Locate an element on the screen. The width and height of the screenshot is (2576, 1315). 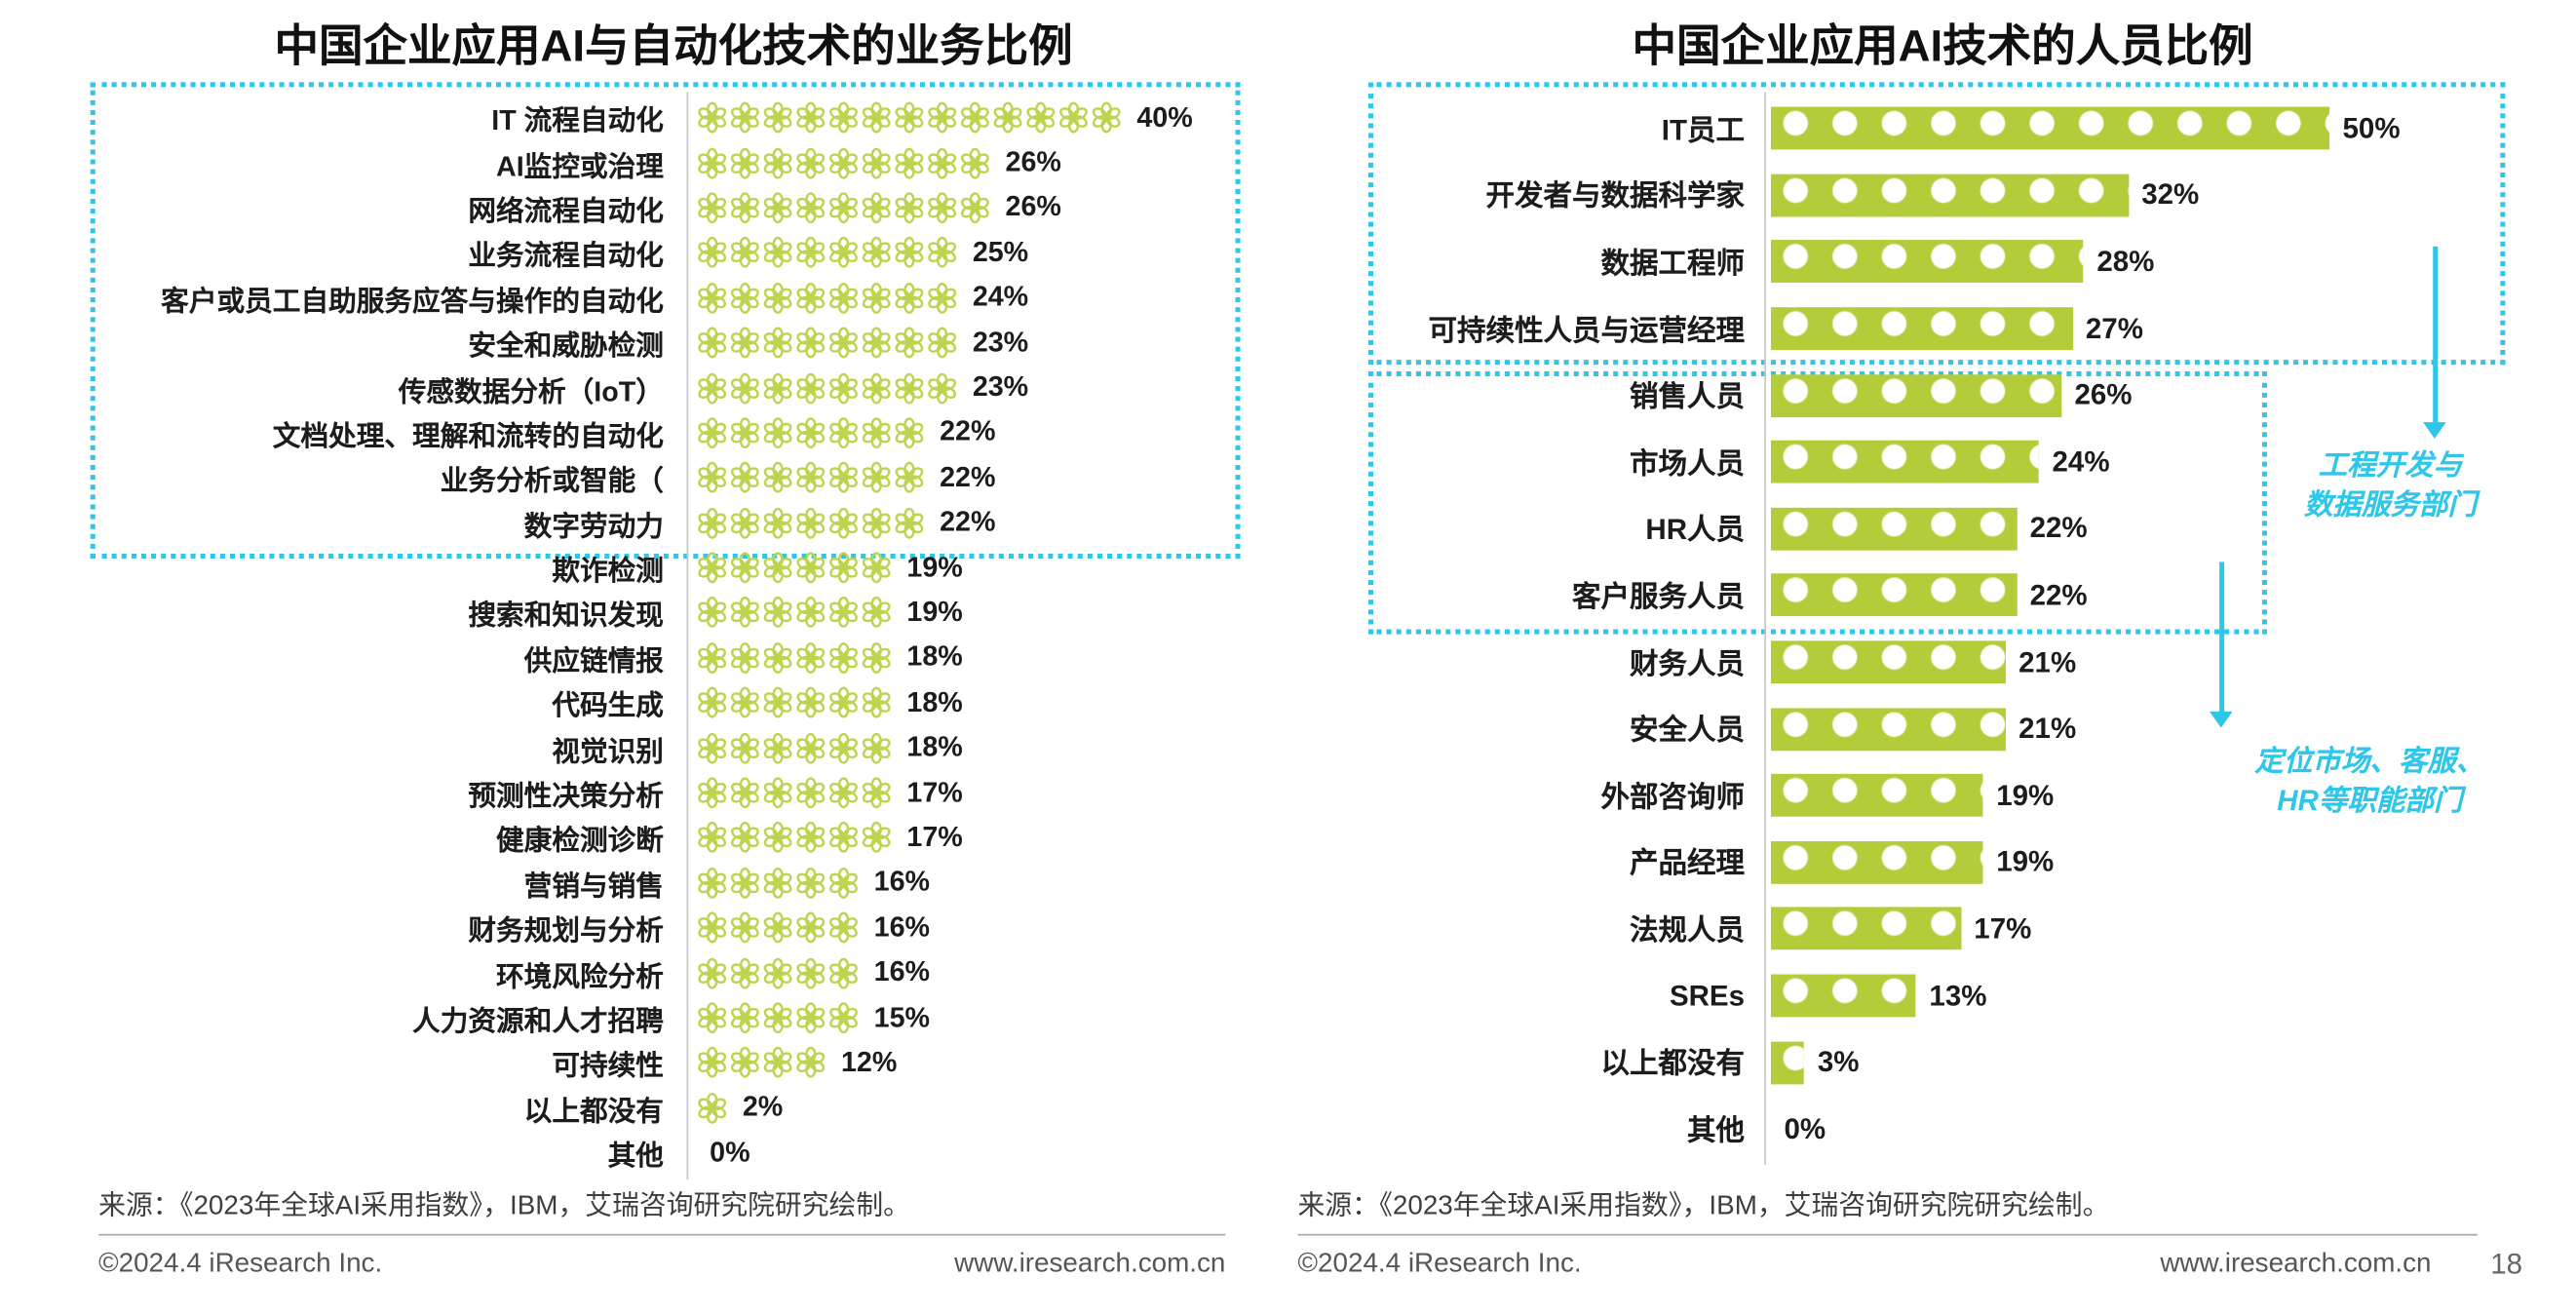
row-label: 以上都没有 is located at coordinates (593, 1111).